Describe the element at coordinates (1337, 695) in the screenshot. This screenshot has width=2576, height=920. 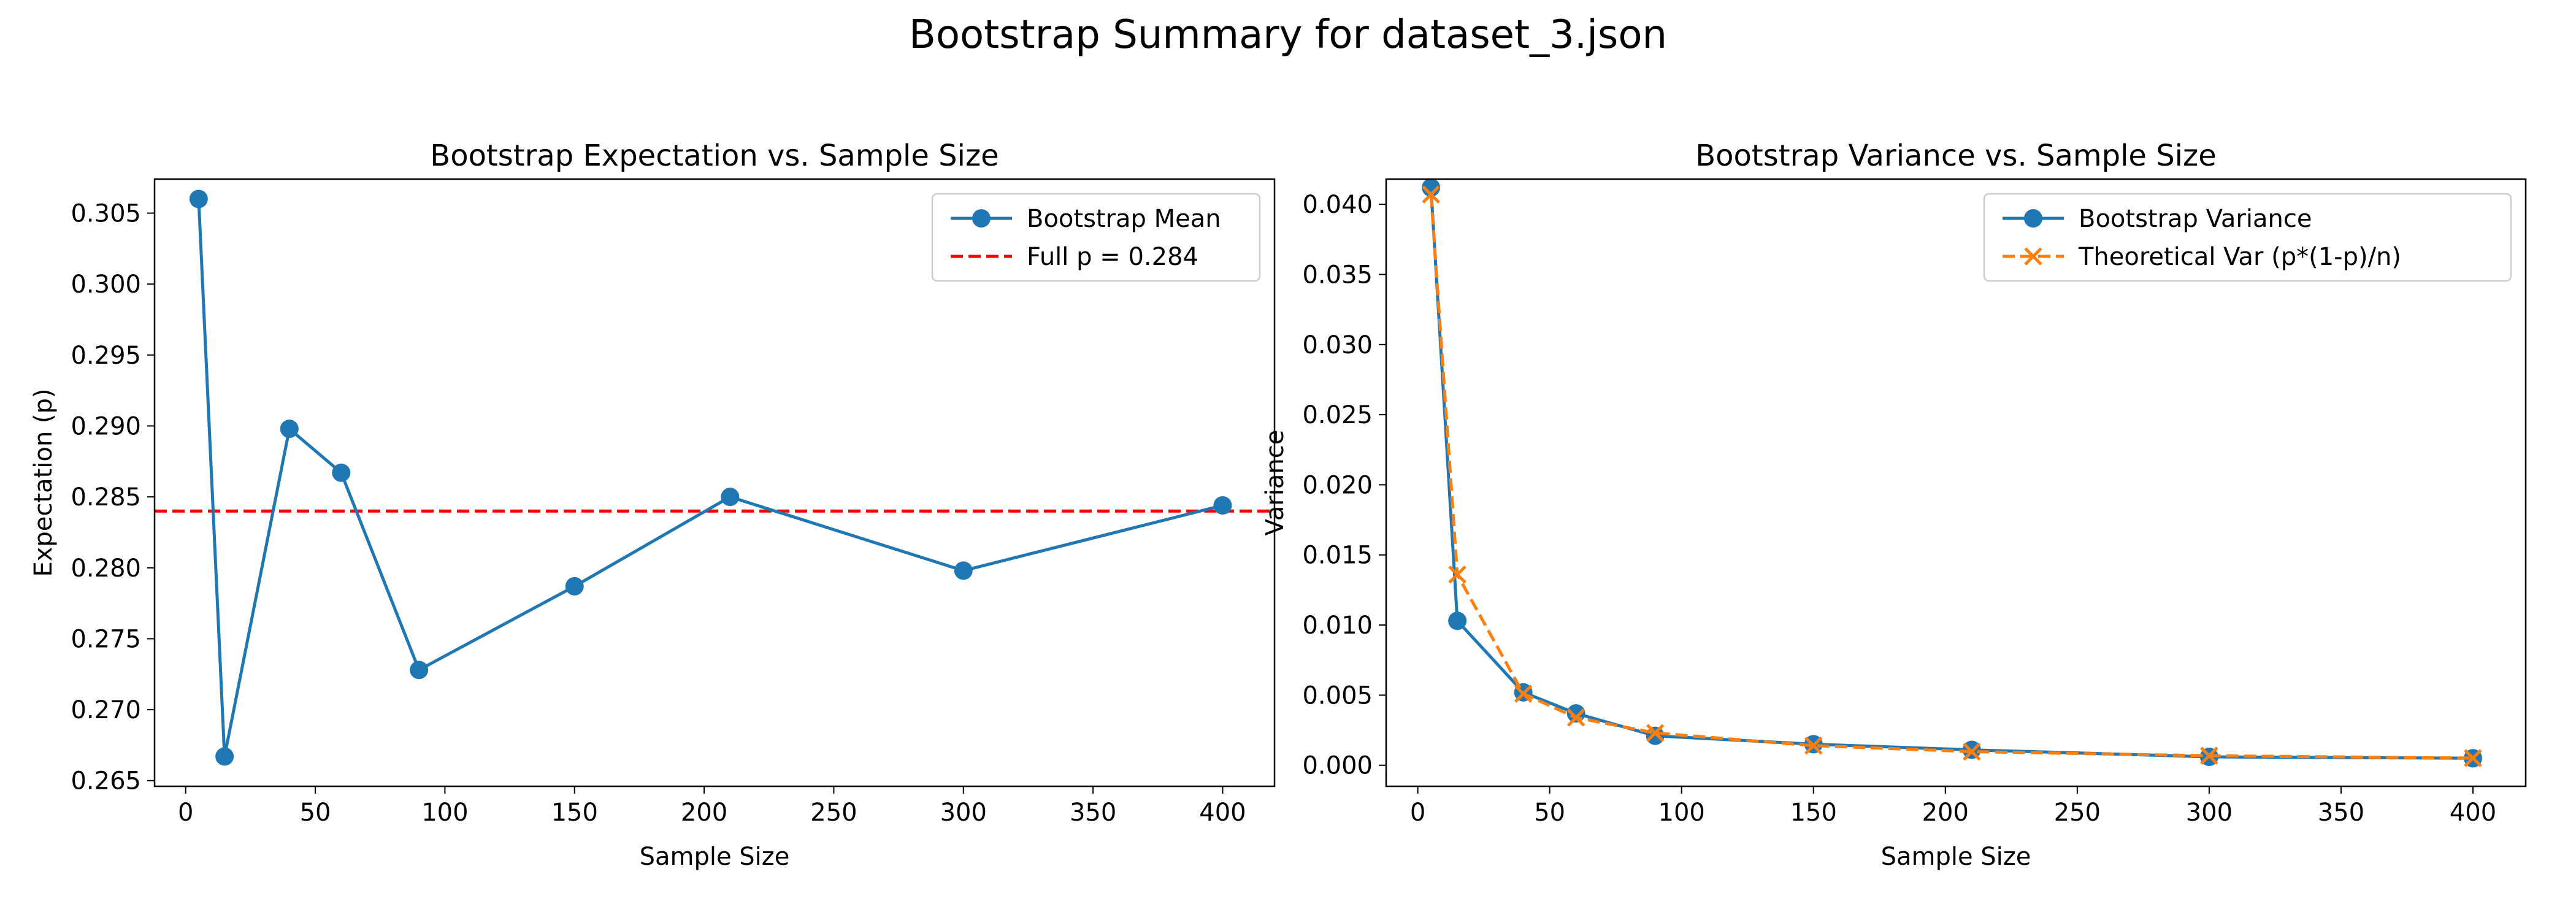
I see `y-tick-label: 0.005` at that location.